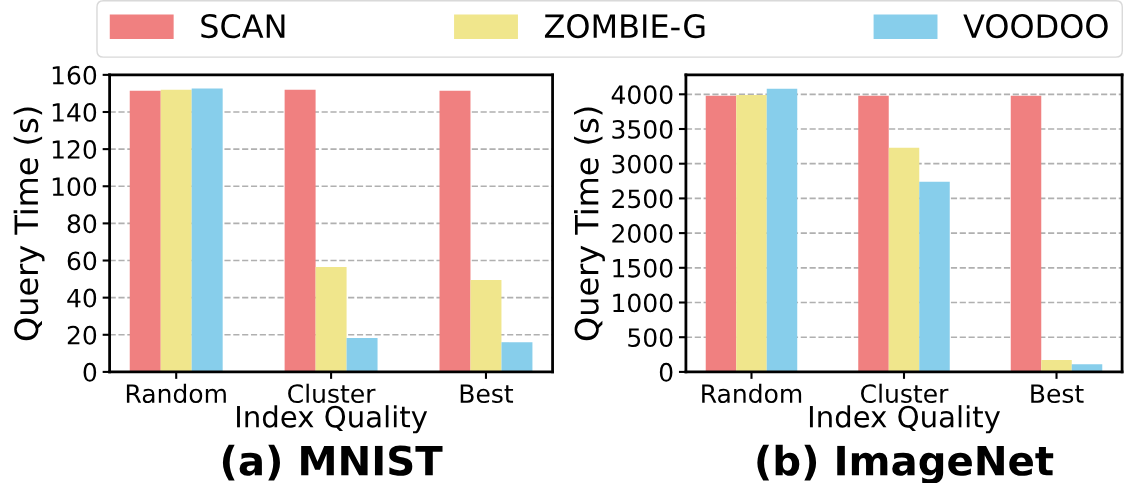  I want to click on y-tick-label: 160, so click(74, 75).